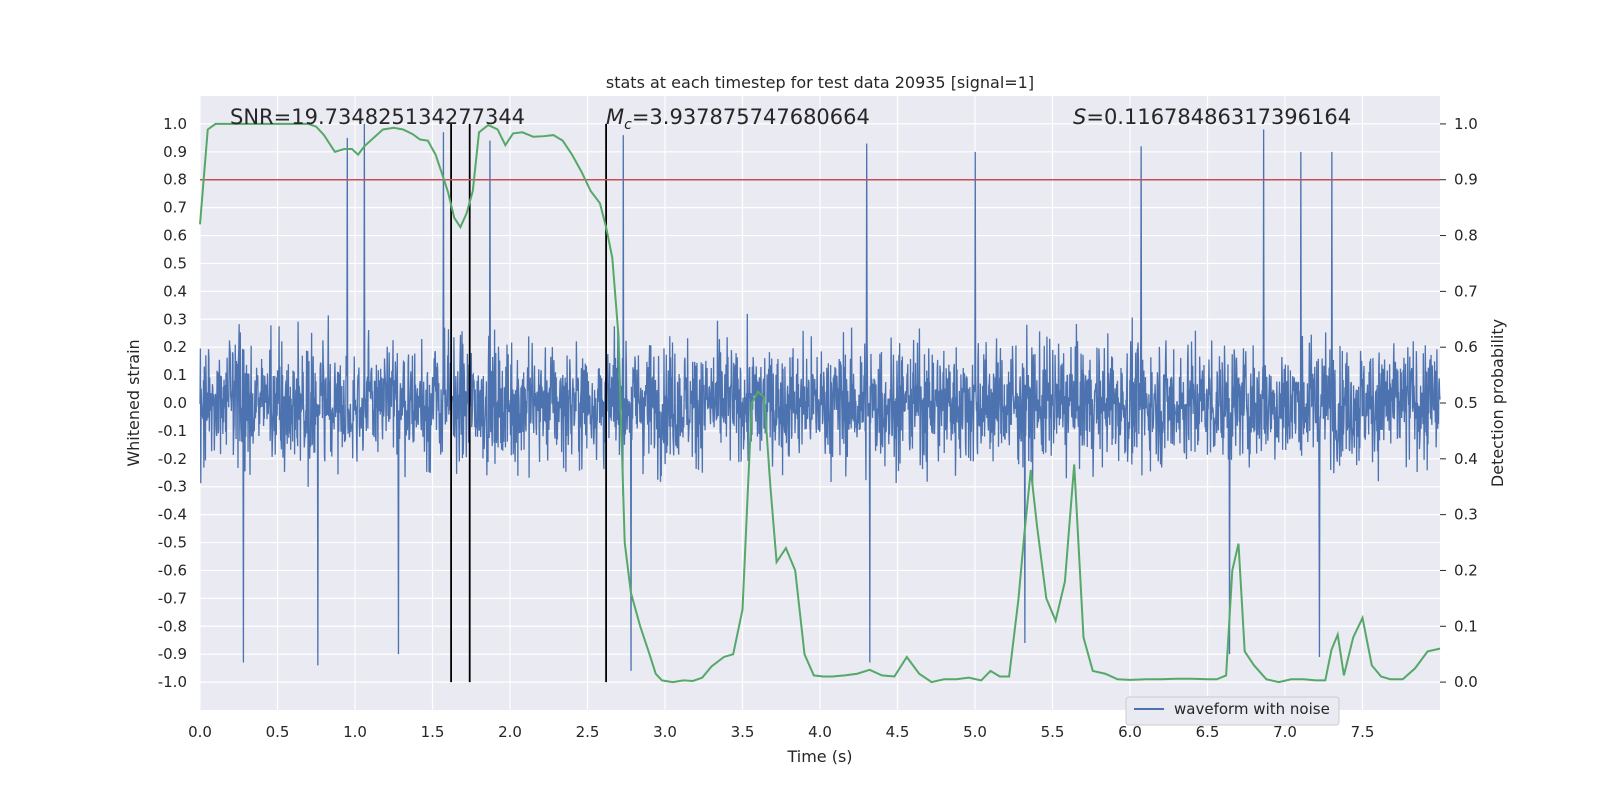 This screenshot has width=1600, height=800. Describe the element at coordinates (1466, 570) in the screenshot. I see `y-right-tick-label: 0.2` at that location.